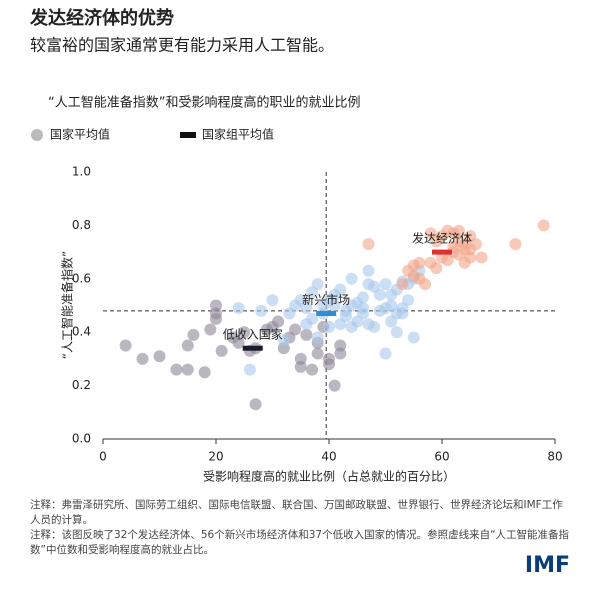  What do you see at coordinates (441, 457) in the screenshot?
I see `x-tick-label: 60` at bounding box center [441, 457].